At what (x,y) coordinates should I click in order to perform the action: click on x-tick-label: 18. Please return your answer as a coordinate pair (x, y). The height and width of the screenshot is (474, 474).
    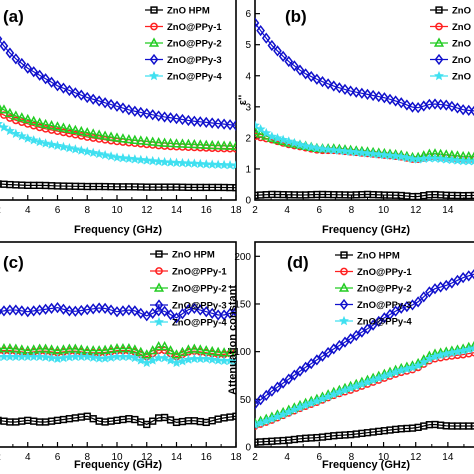
    Looking at the image, I should click on (236, 457).